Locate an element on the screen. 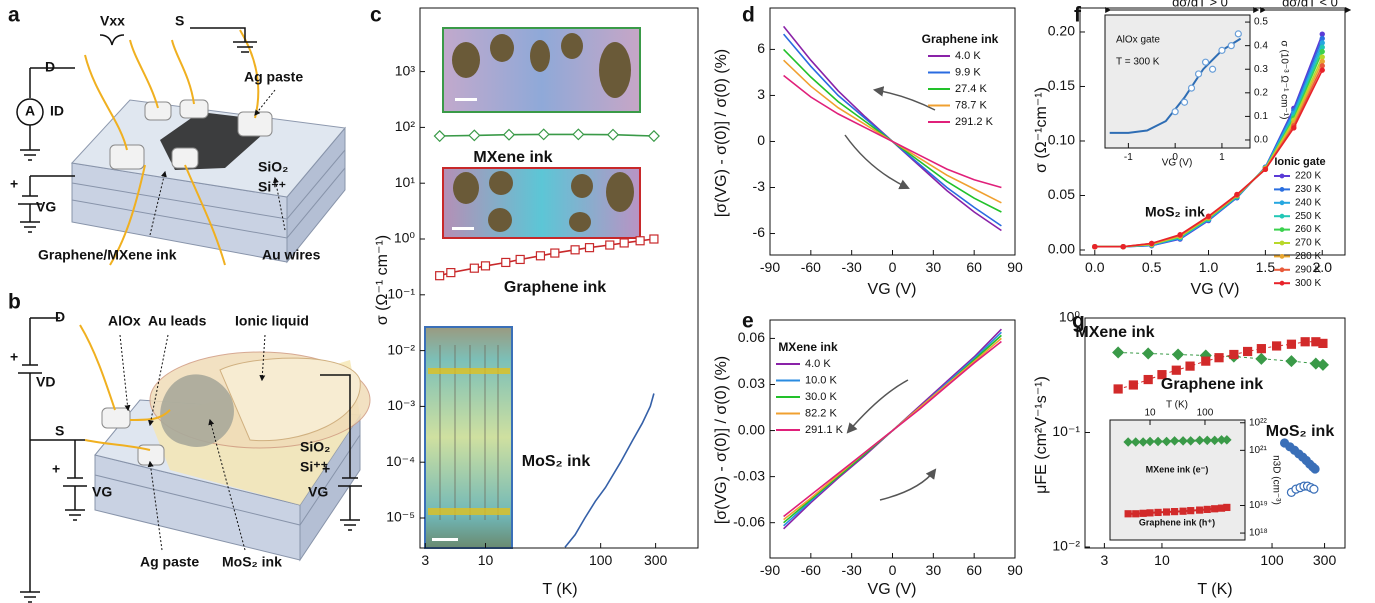  y-tick-label: -6 is located at coordinates (759, 232).